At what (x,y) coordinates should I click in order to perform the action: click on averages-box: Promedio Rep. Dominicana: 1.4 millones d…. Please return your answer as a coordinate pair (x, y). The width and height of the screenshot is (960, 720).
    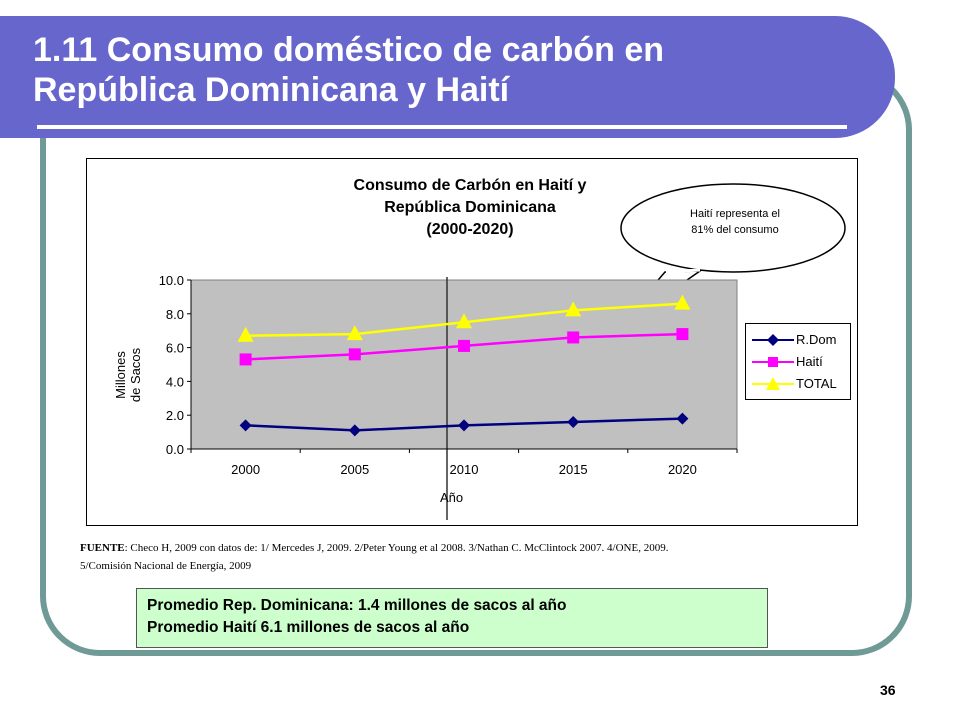
    Looking at the image, I should click on (452, 618).